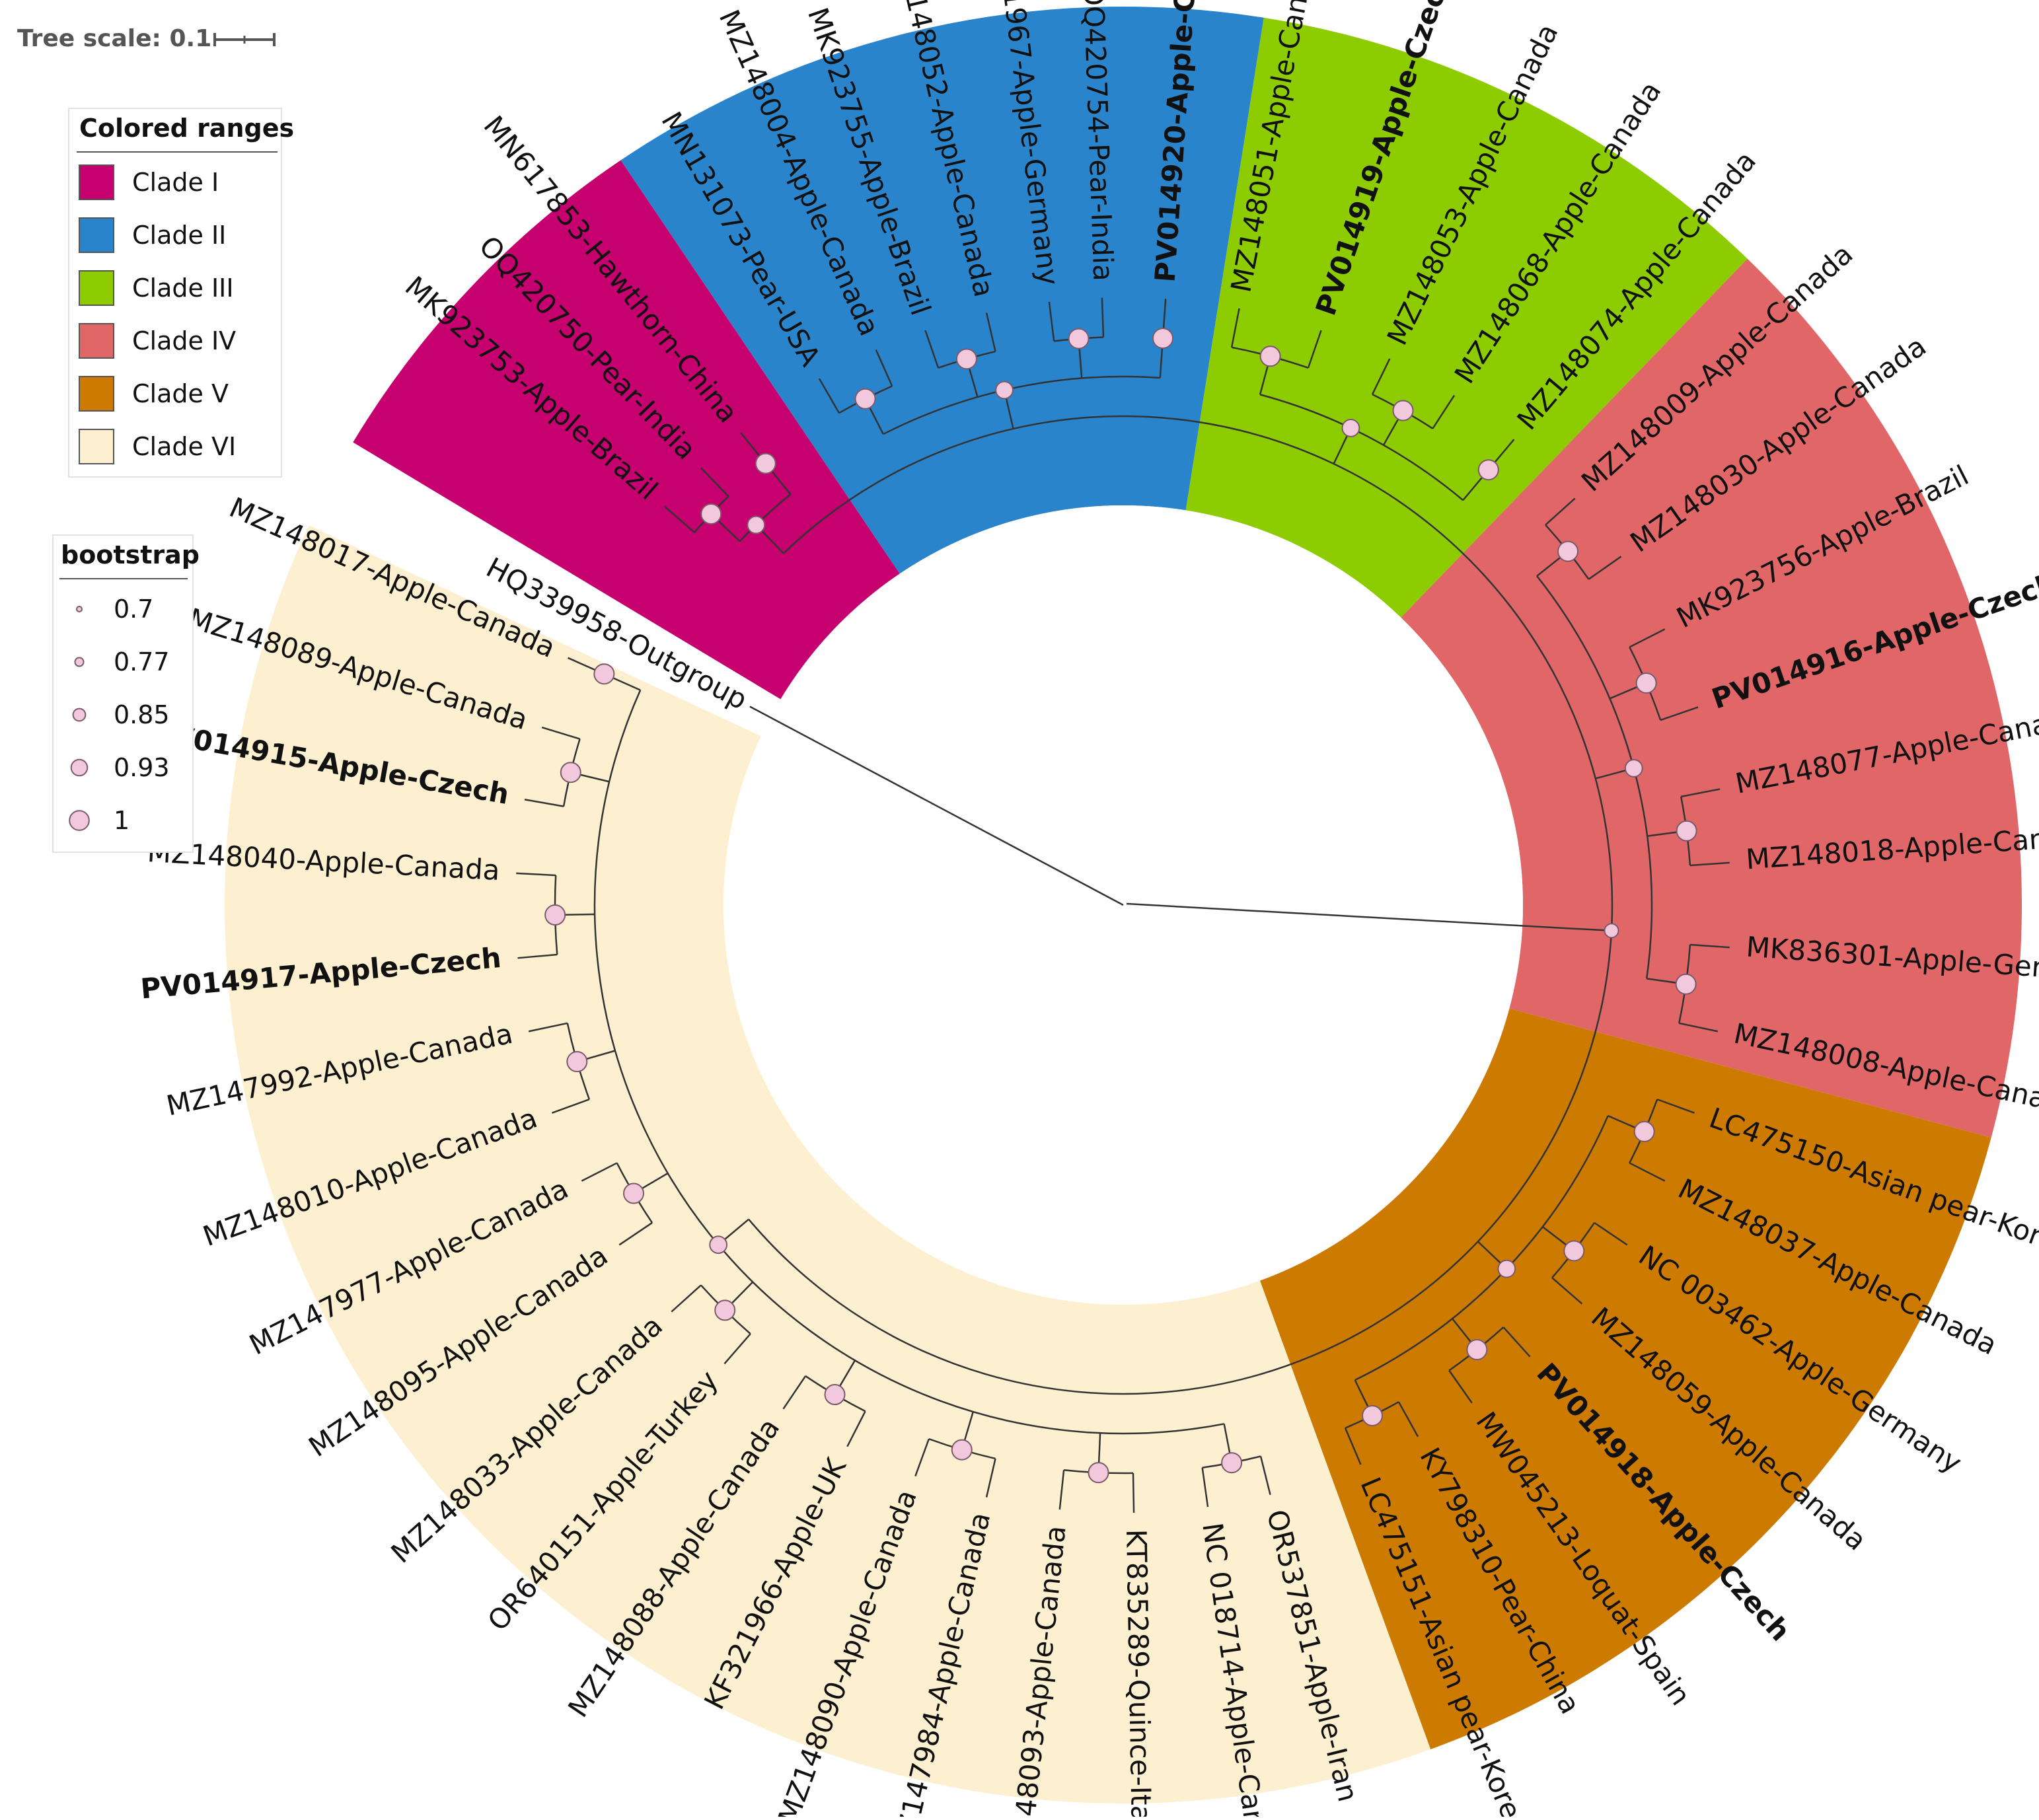 Image resolution: width=2039 pixels, height=1820 pixels. What do you see at coordinates (1139, 1673) in the screenshot?
I see `leaf-label-kt835289-quince-italy: KT835289-Quince-Italy` at bounding box center [1139, 1673].